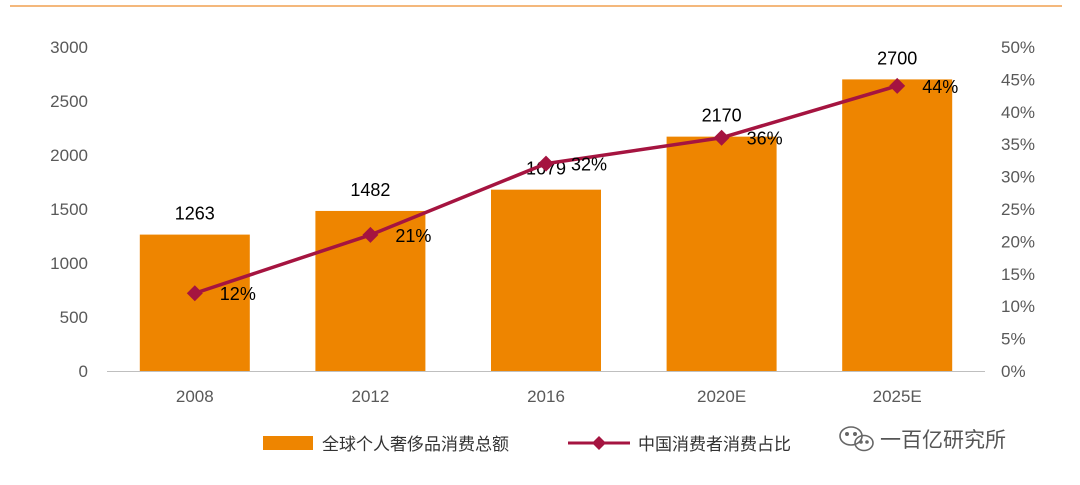  I want to click on left-axis-tick-label: 2500, so click(69, 101).